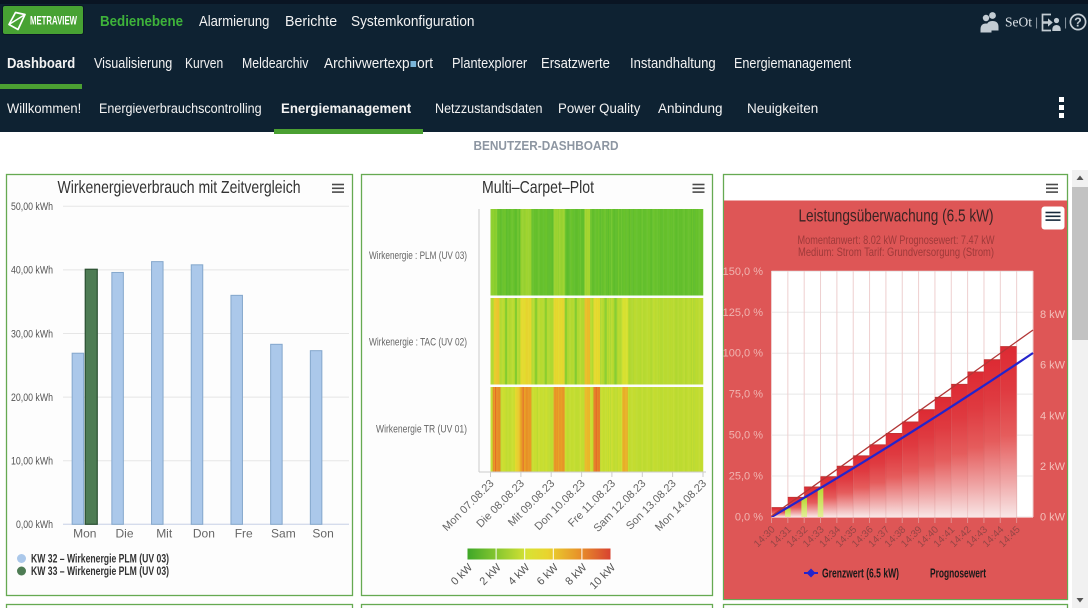 The height and width of the screenshot is (608, 1088). Describe the element at coordinates (322, 534) in the screenshot. I see `svg-text: Son` at that location.